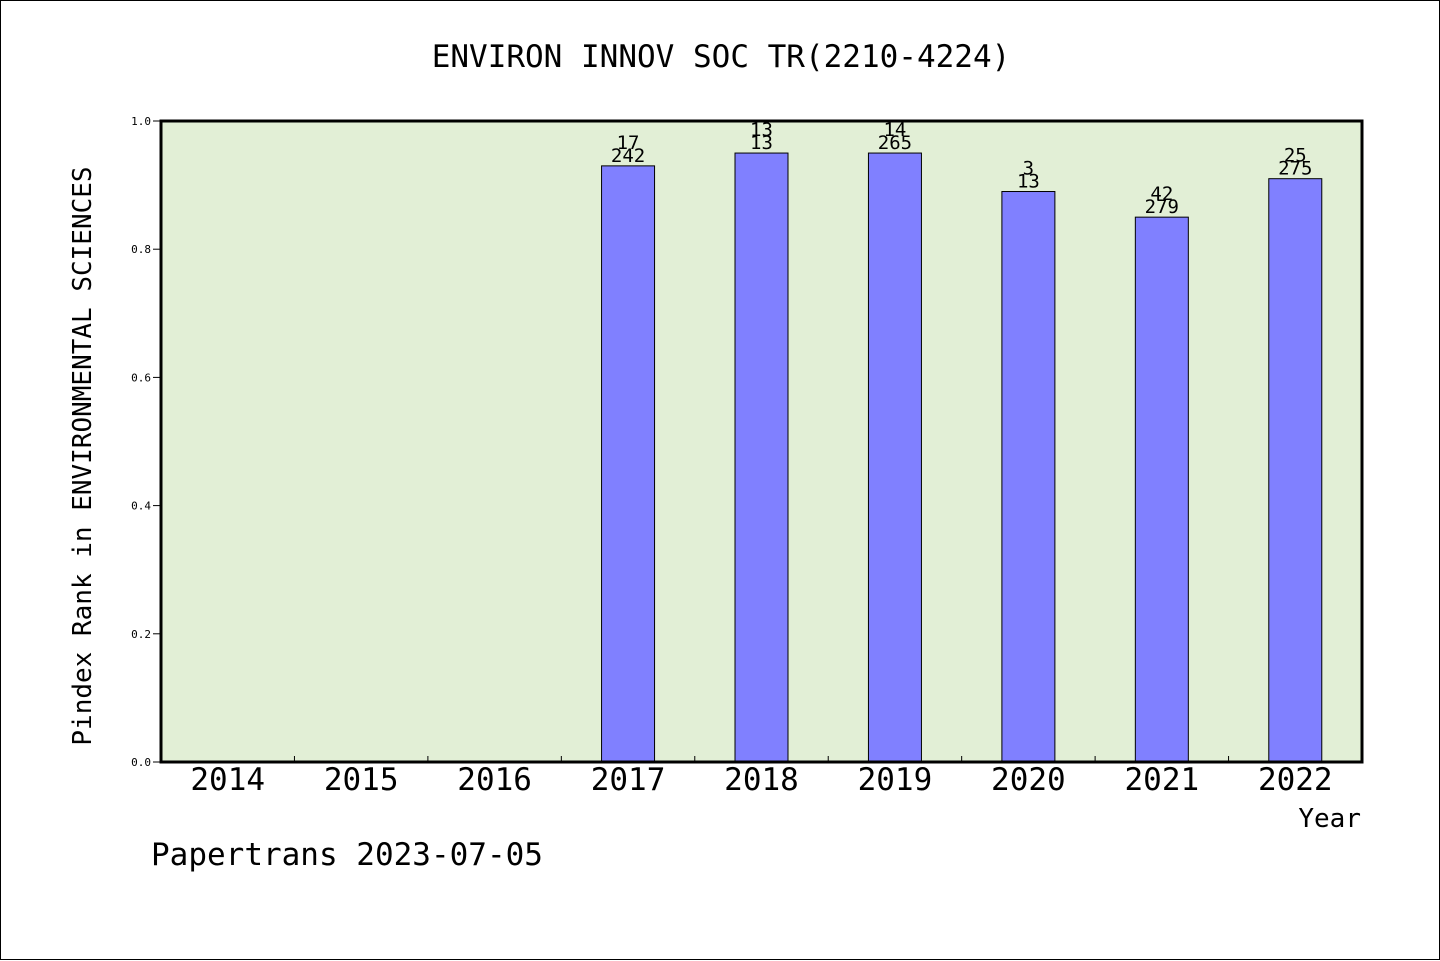 The height and width of the screenshot is (961, 1440). Describe the element at coordinates (1161, 489) in the screenshot. I see `bar-2021` at that location.